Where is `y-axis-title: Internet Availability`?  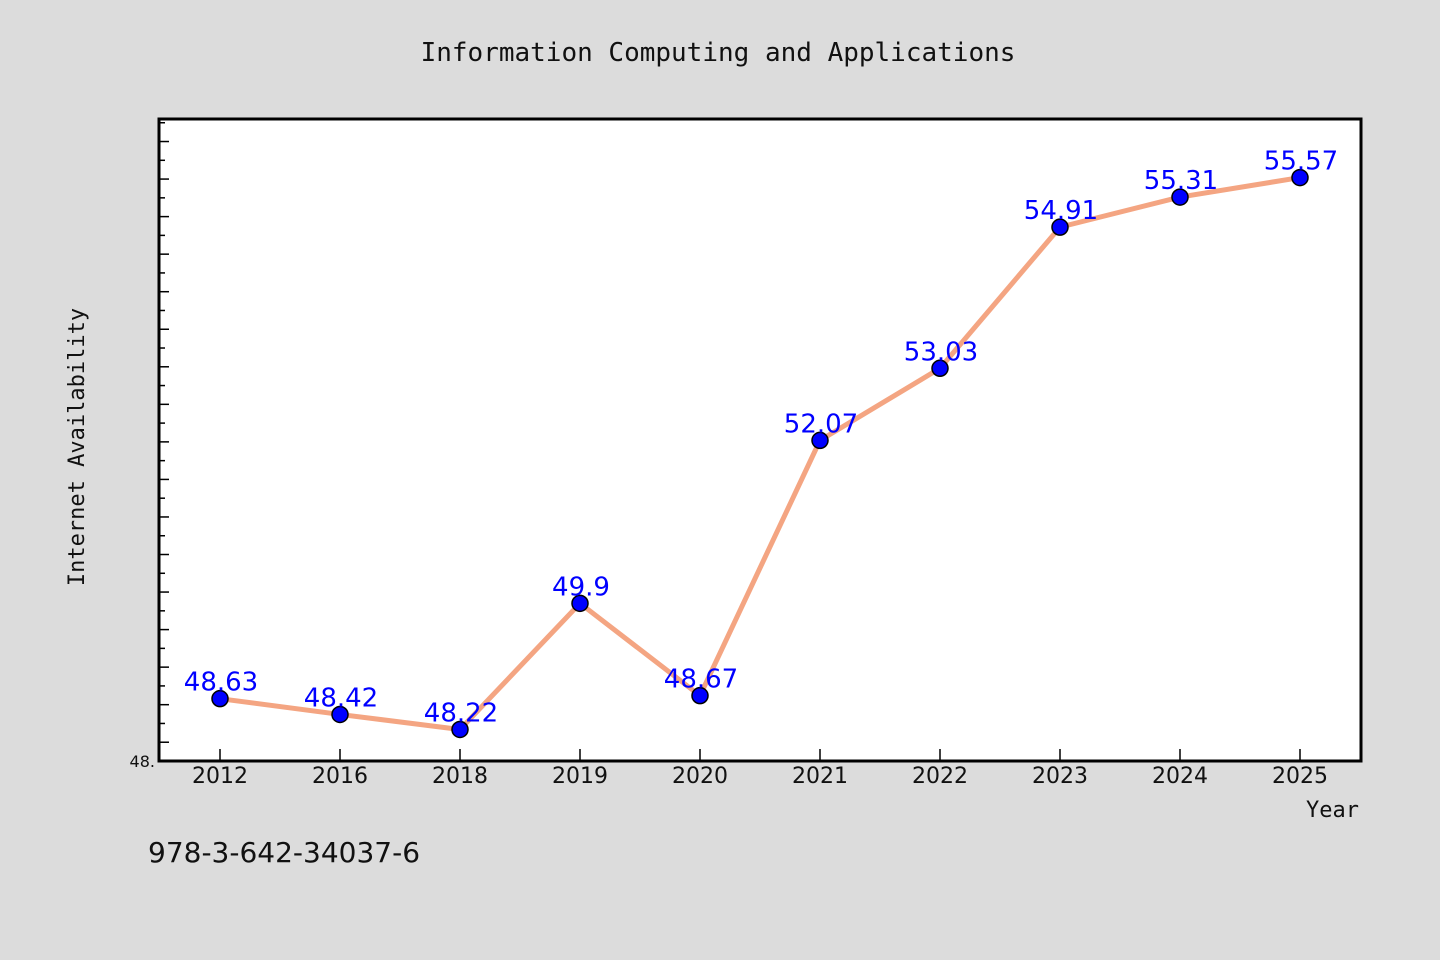 y-axis-title: Internet Availability is located at coordinates (77, 447).